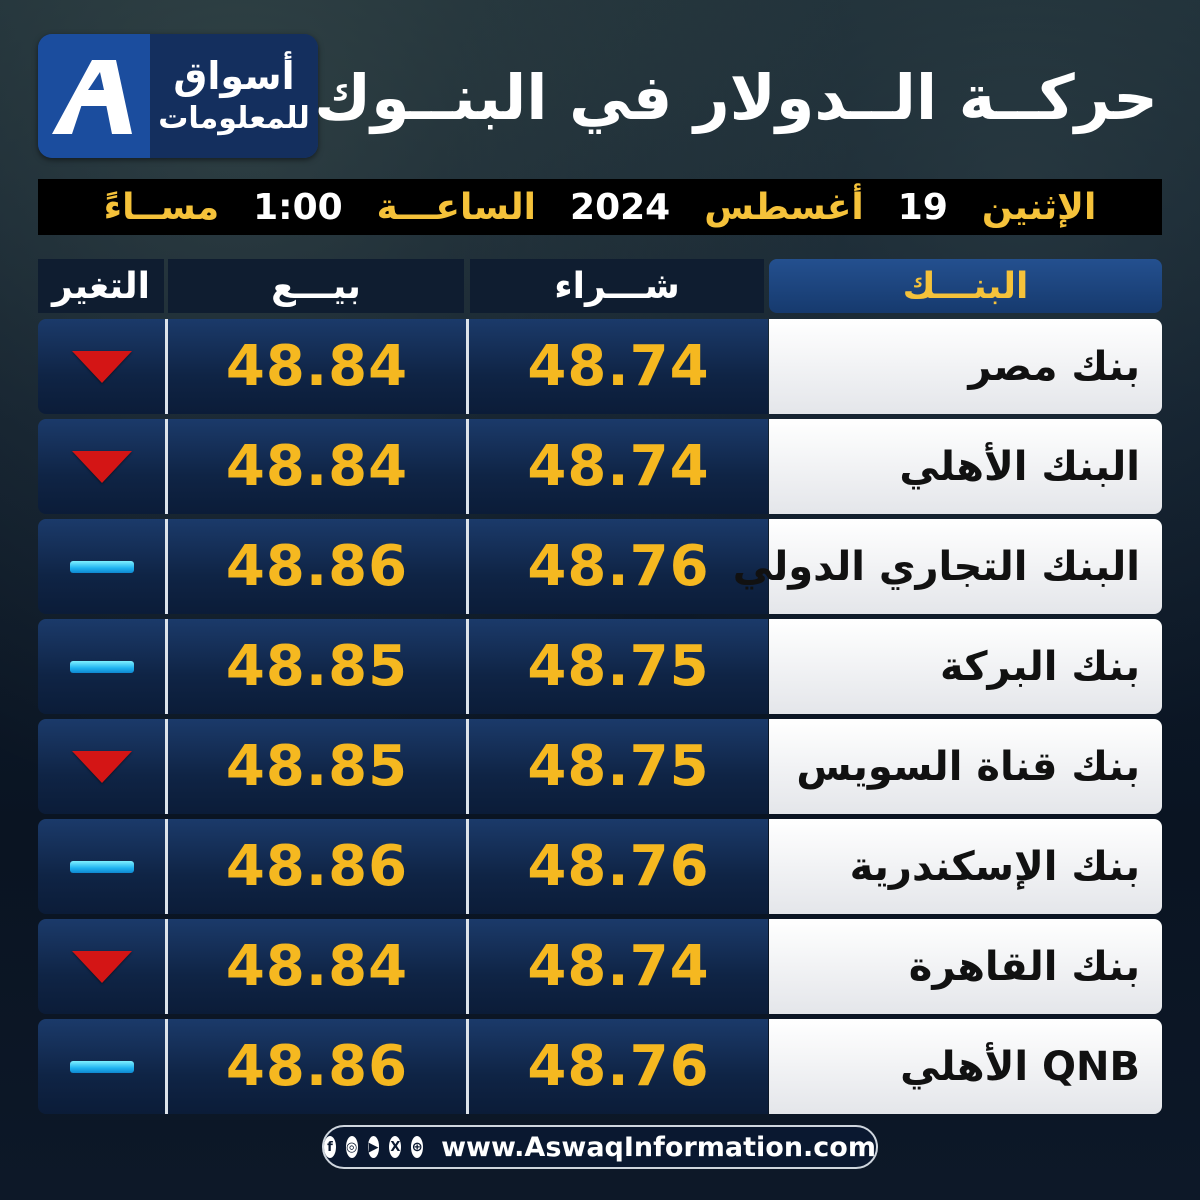 The height and width of the screenshot is (1200, 1200). Describe the element at coordinates (658, 1147) in the screenshot. I see `website-url: www.AswaqInformation.com` at that location.